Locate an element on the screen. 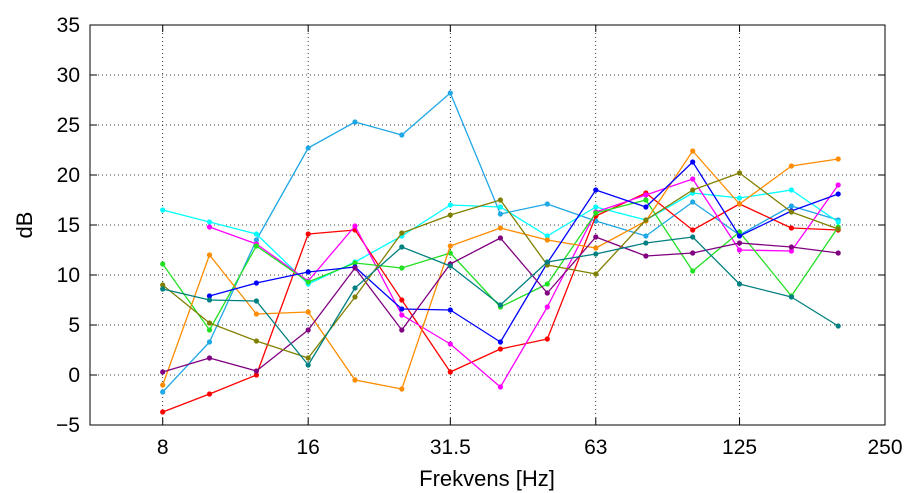  y-tick-label: 15 is located at coordinates (68, 225).